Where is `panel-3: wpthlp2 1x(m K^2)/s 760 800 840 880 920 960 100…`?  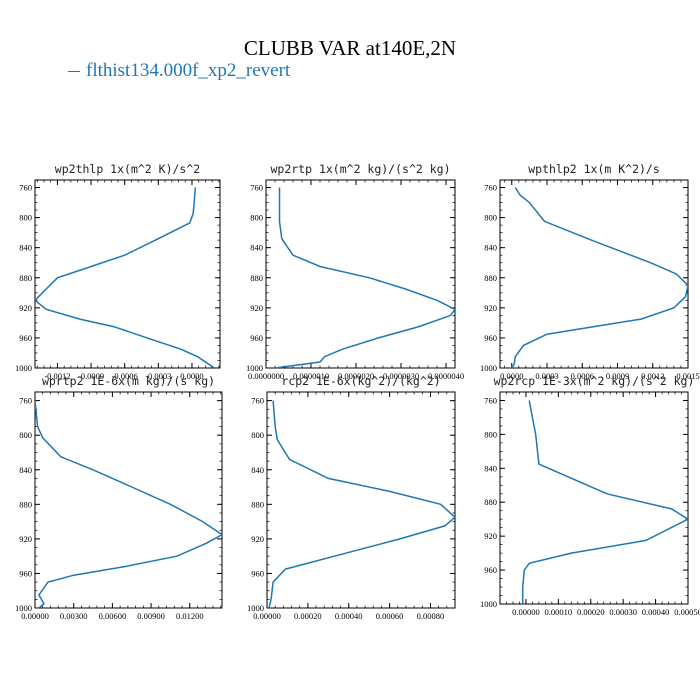
panel-3: wpthlp2 1x(m K^2)/s 760 800 840 880 920 960 100… is located at coordinates (590, 271).